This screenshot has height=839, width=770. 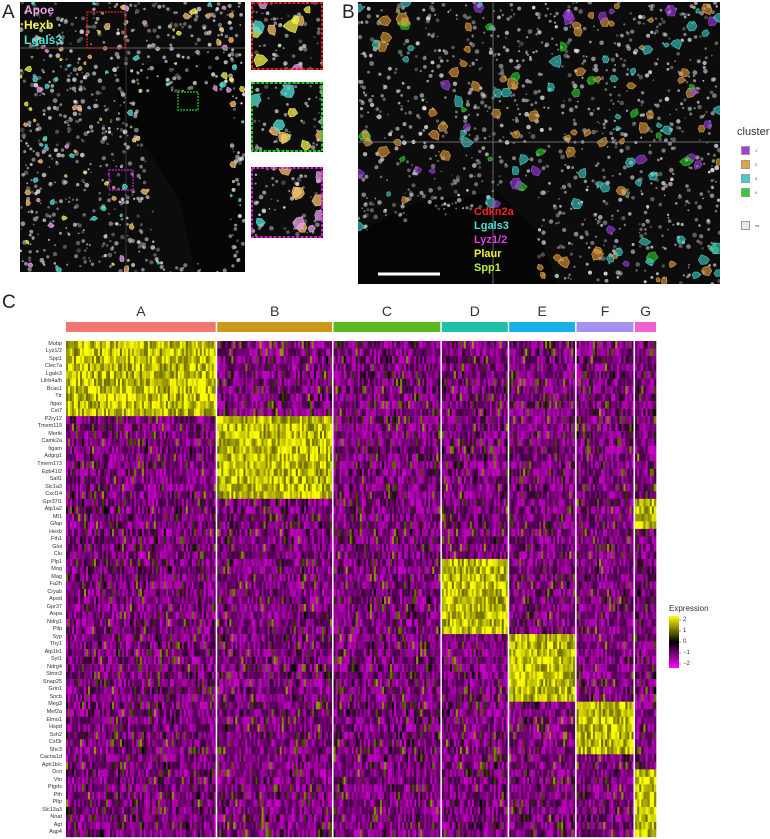 I want to click on gene-label: Elmo1, so click(x=31, y=720).